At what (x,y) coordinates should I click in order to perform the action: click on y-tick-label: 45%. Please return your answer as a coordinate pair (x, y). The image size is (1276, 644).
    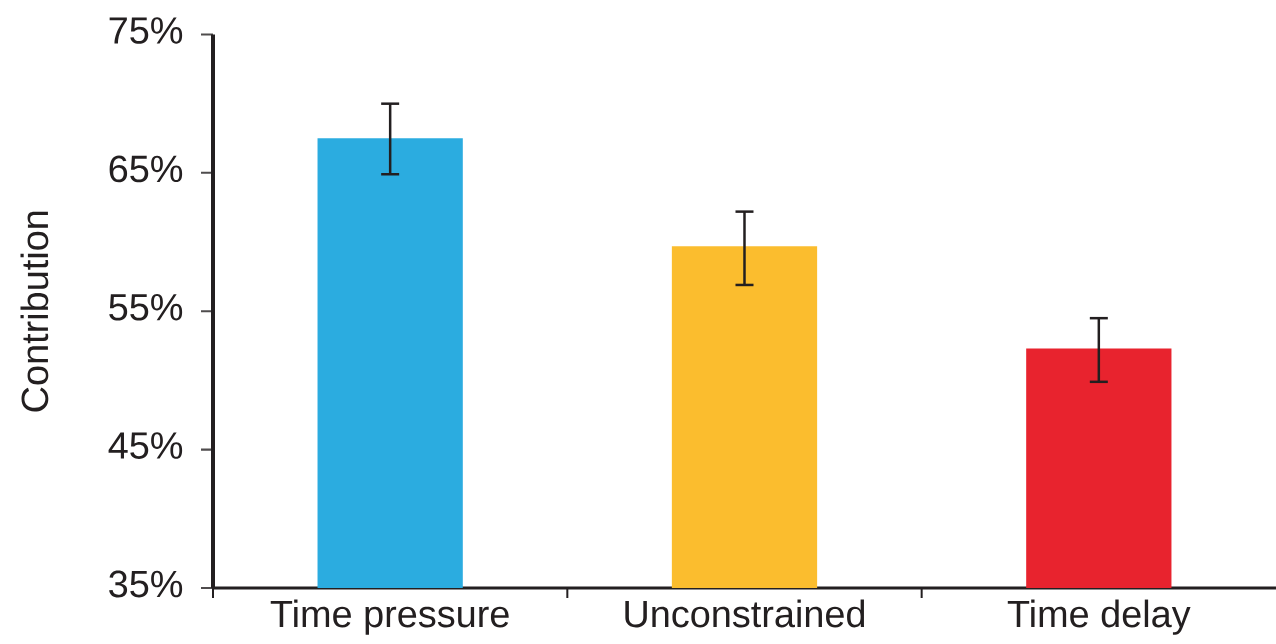
    Looking at the image, I should click on (145, 445).